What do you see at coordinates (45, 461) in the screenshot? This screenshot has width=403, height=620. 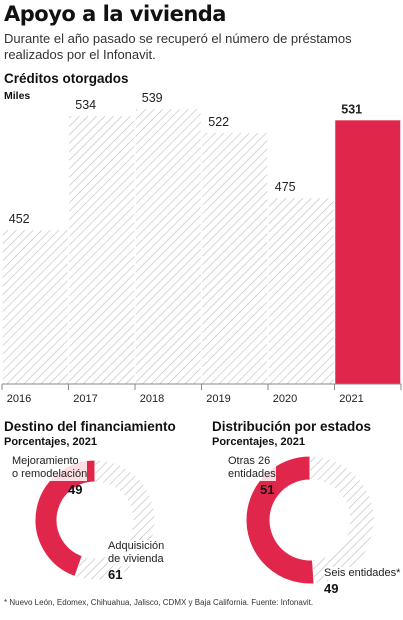 I see `donut1-label-a-line1: Mejoramiento` at bounding box center [45, 461].